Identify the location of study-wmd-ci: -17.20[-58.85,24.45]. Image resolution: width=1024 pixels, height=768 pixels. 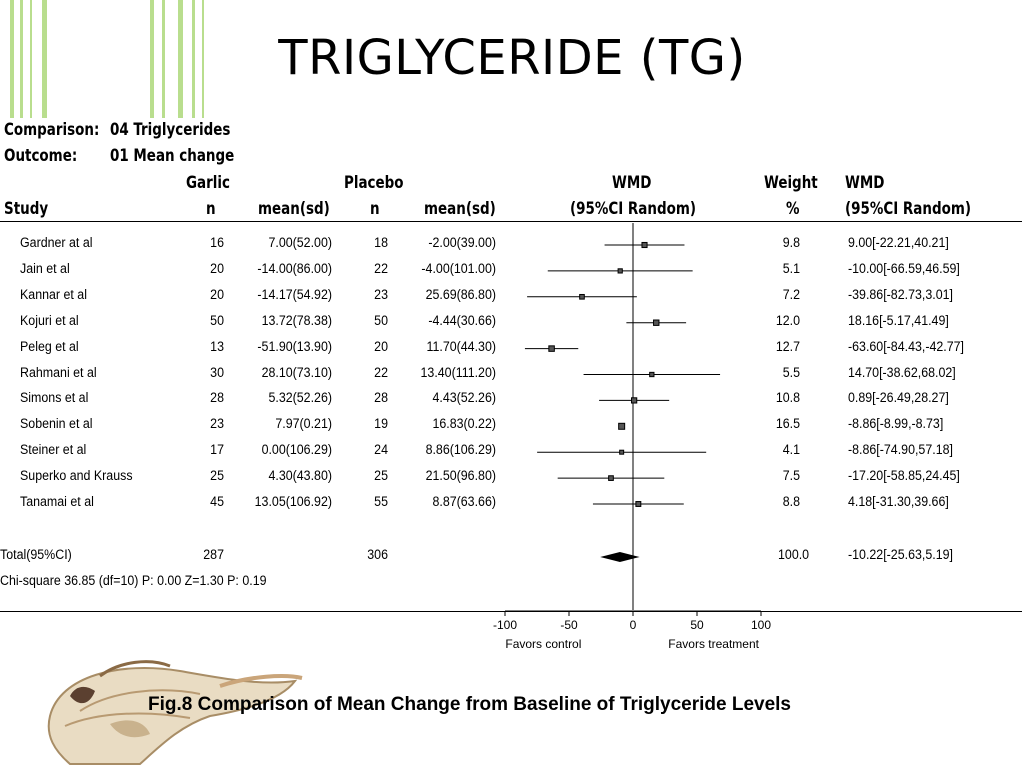
(904, 476).